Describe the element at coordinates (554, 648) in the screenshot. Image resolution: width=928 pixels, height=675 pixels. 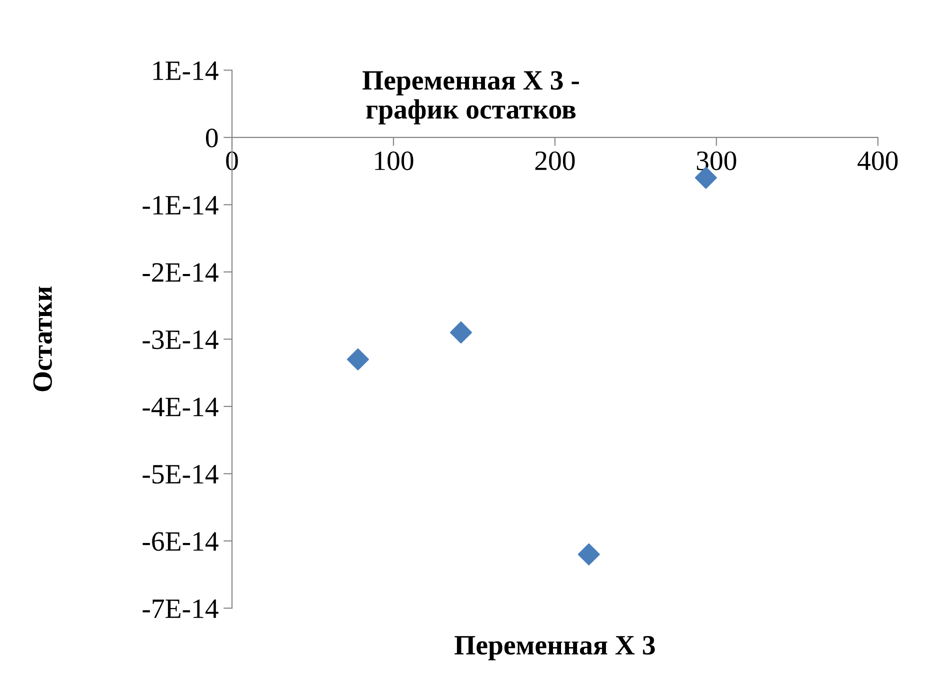
I see `x-axis-title: Переменная X 3` at that location.